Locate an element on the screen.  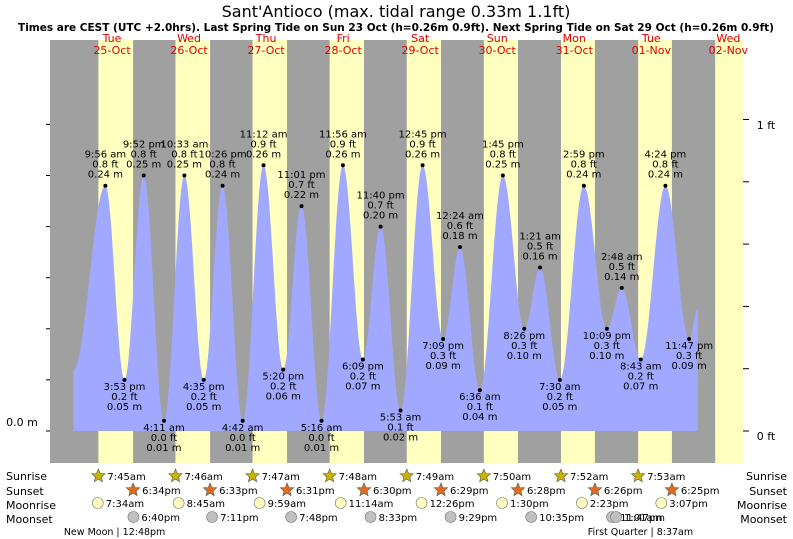
tide-height-ft: 0.5 ft is located at coordinates (622, 267).